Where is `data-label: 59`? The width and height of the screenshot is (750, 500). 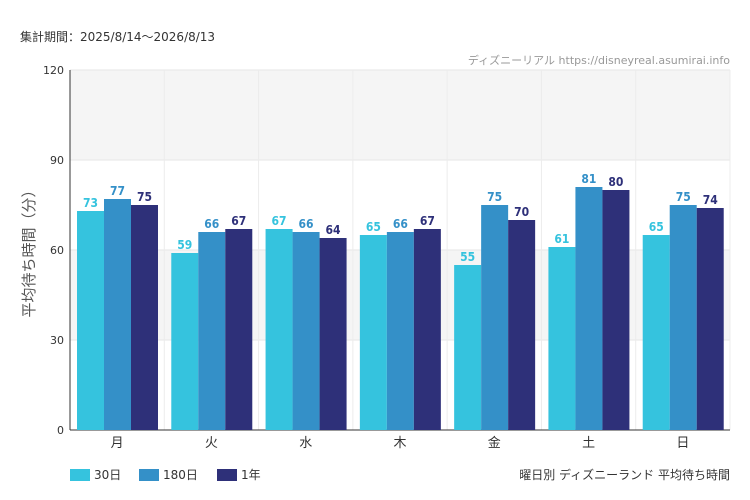
data-label: 59 is located at coordinates (184, 245).